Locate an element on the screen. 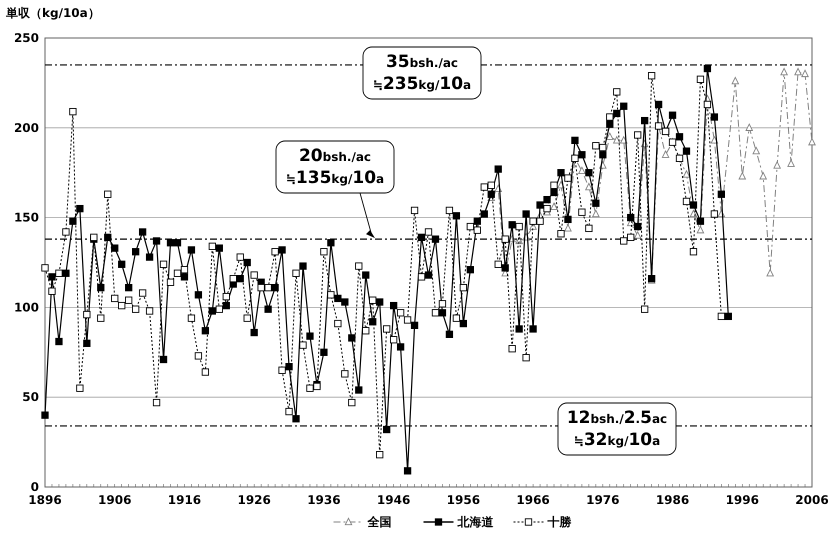 The image size is (833, 540). x-tick-label: 1996 is located at coordinates (742, 500).